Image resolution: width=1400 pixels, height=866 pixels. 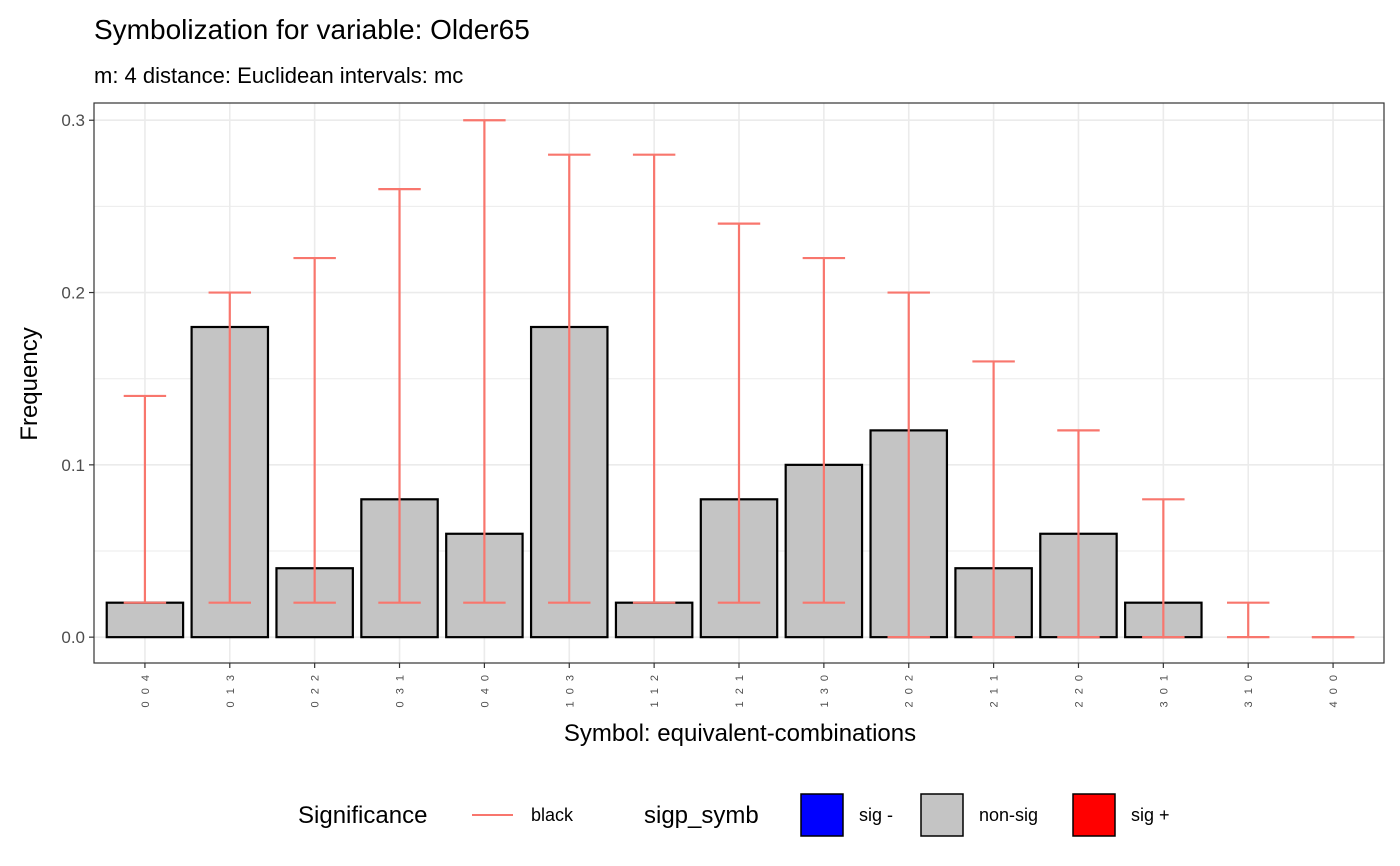 What do you see at coordinates (29, 383) in the screenshot?
I see `y-axis-title: Frequency` at bounding box center [29, 383].